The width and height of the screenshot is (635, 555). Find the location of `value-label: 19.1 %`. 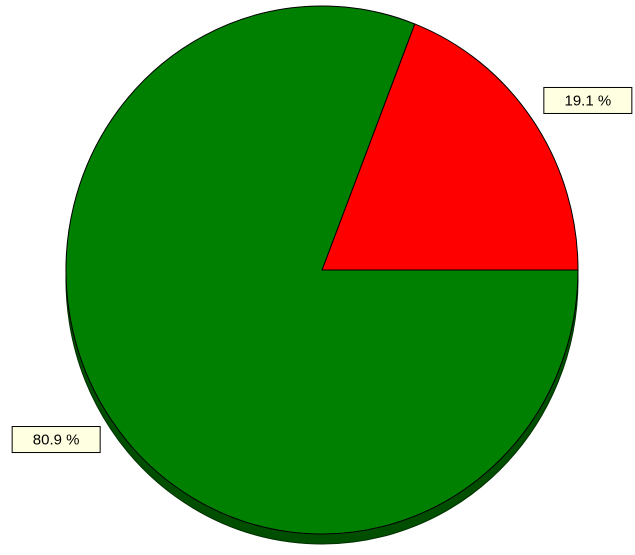

value-label: 19.1 % is located at coordinates (587, 100).